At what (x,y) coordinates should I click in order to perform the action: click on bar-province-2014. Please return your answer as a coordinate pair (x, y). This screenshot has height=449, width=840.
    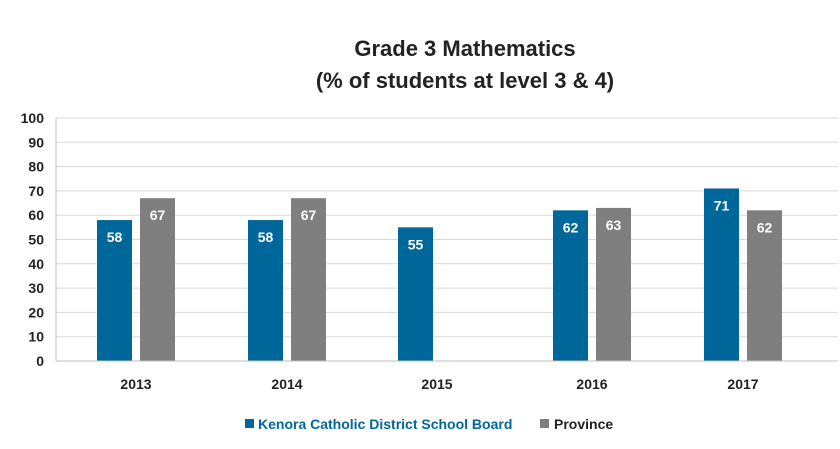
    Looking at the image, I should click on (308, 279).